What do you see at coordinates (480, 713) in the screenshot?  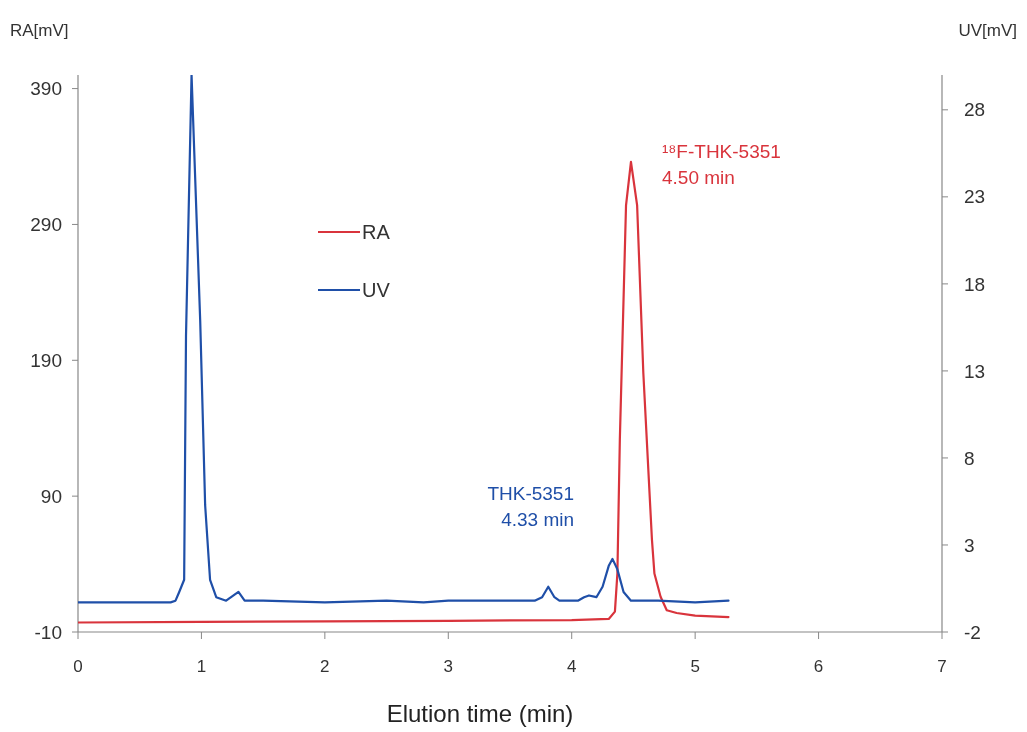 I see `x-axis-title: Elution time (min)` at bounding box center [480, 713].